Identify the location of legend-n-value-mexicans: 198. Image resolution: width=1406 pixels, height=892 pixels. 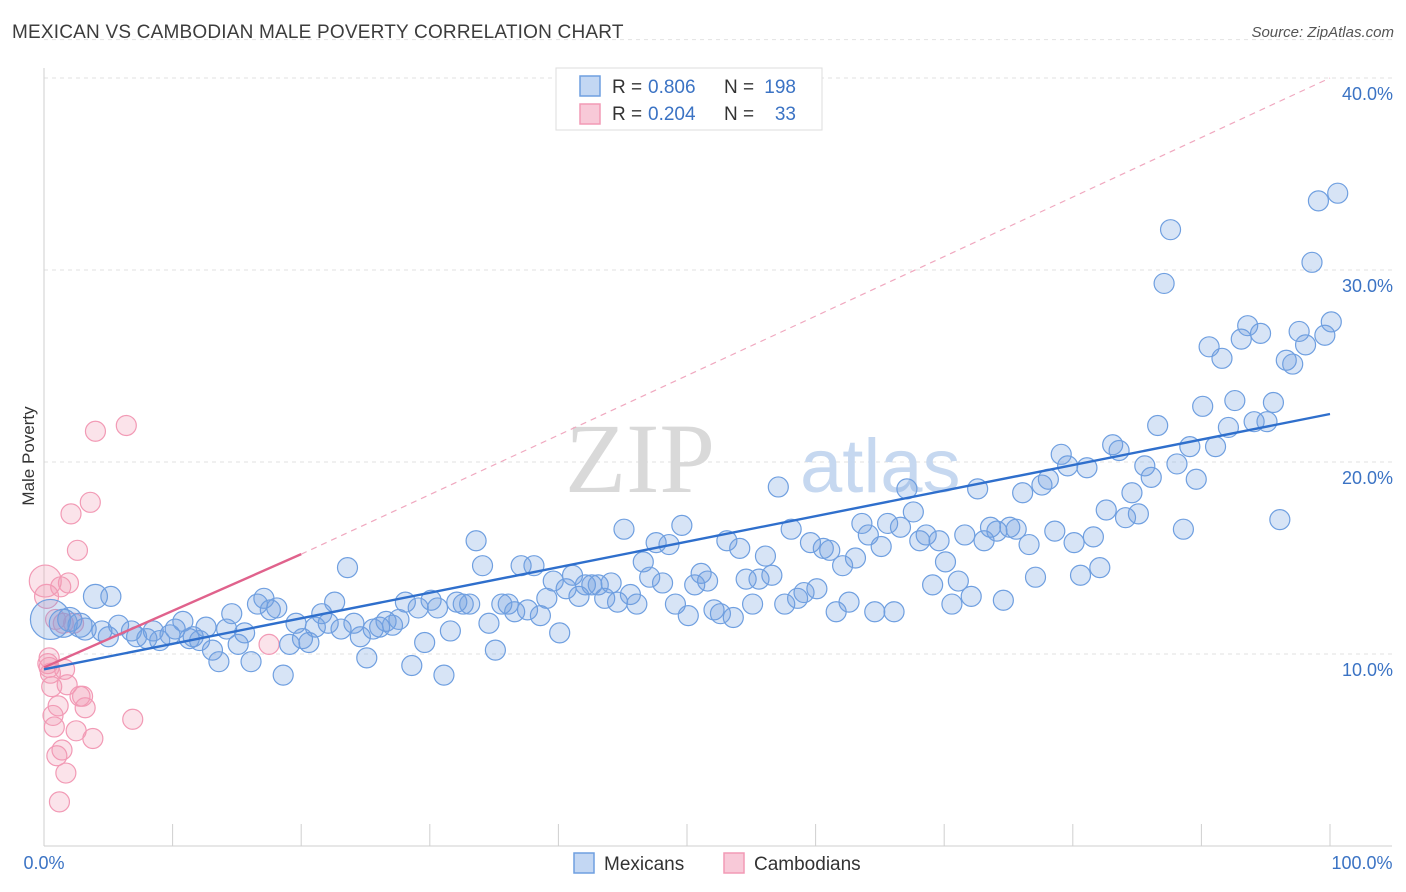
(780, 87).